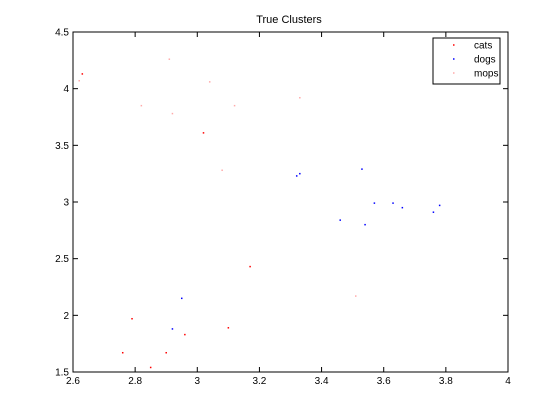 This screenshot has height=420, width=560. What do you see at coordinates (66, 316) in the screenshot?
I see `y-tick-label: 2` at bounding box center [66, 316].